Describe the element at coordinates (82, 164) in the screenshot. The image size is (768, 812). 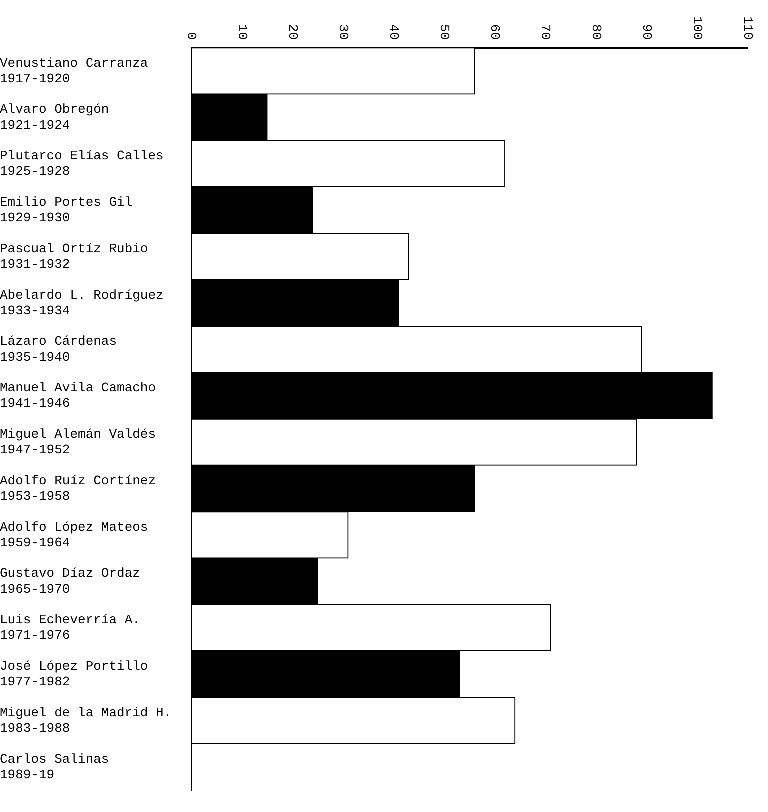
I see `y-tick-label: Plutarco Elías Calles 1925-1928` at that location.